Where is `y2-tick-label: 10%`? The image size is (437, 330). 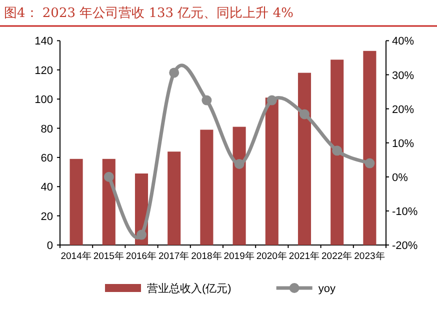
y2-tick-label: 10% is located at coordinates (403, 144).